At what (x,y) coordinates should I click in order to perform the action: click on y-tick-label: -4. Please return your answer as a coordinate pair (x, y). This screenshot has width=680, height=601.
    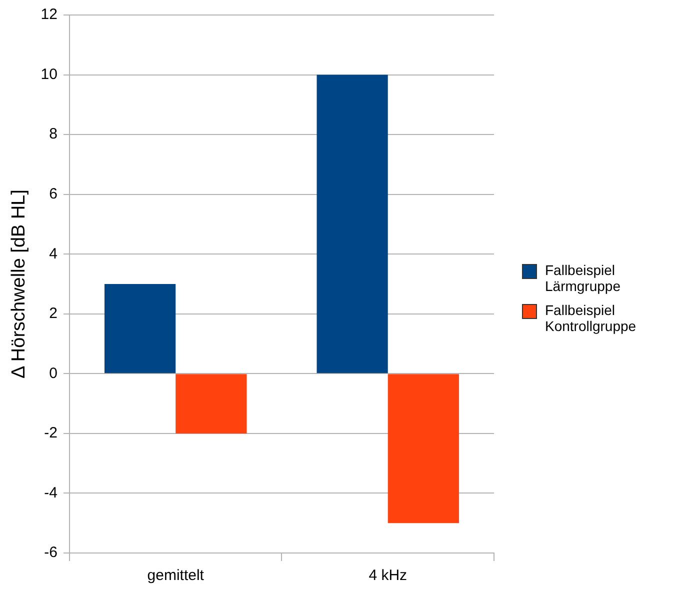
    Looking at the image, I should click on (51, 493).